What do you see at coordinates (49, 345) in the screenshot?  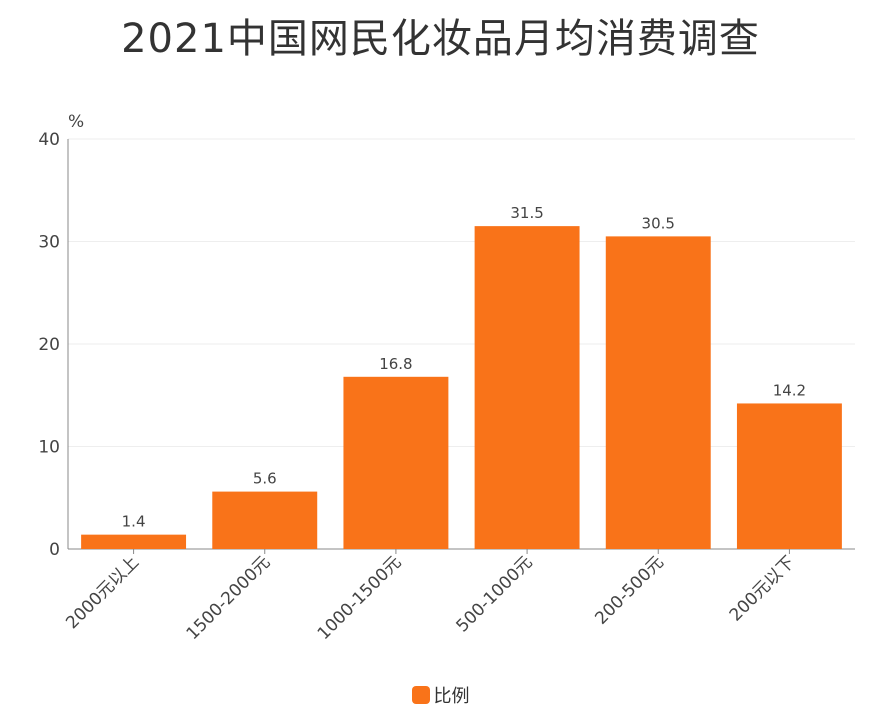 I see `y-tick-label: 20` at bounding box center [49, 345].